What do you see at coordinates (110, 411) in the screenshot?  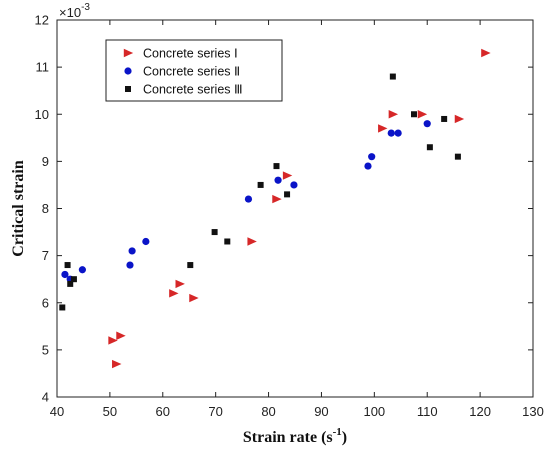 I see `x-tick-label: 50` at bounding box center [110, 411].